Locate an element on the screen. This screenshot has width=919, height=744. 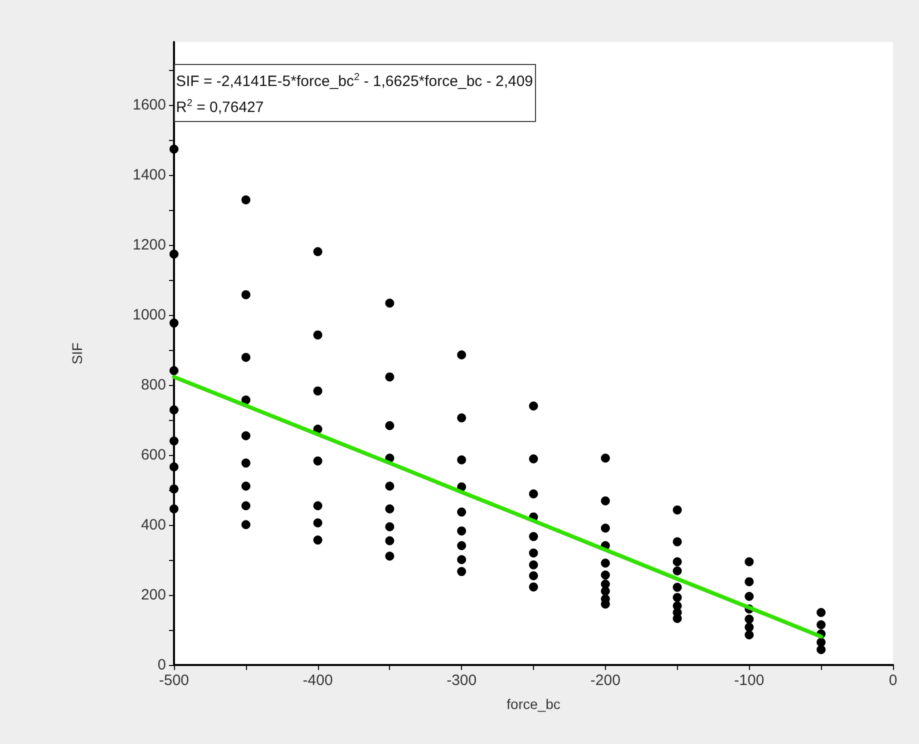
y-tick-label: 1000 is located at coordinates (149, 315).